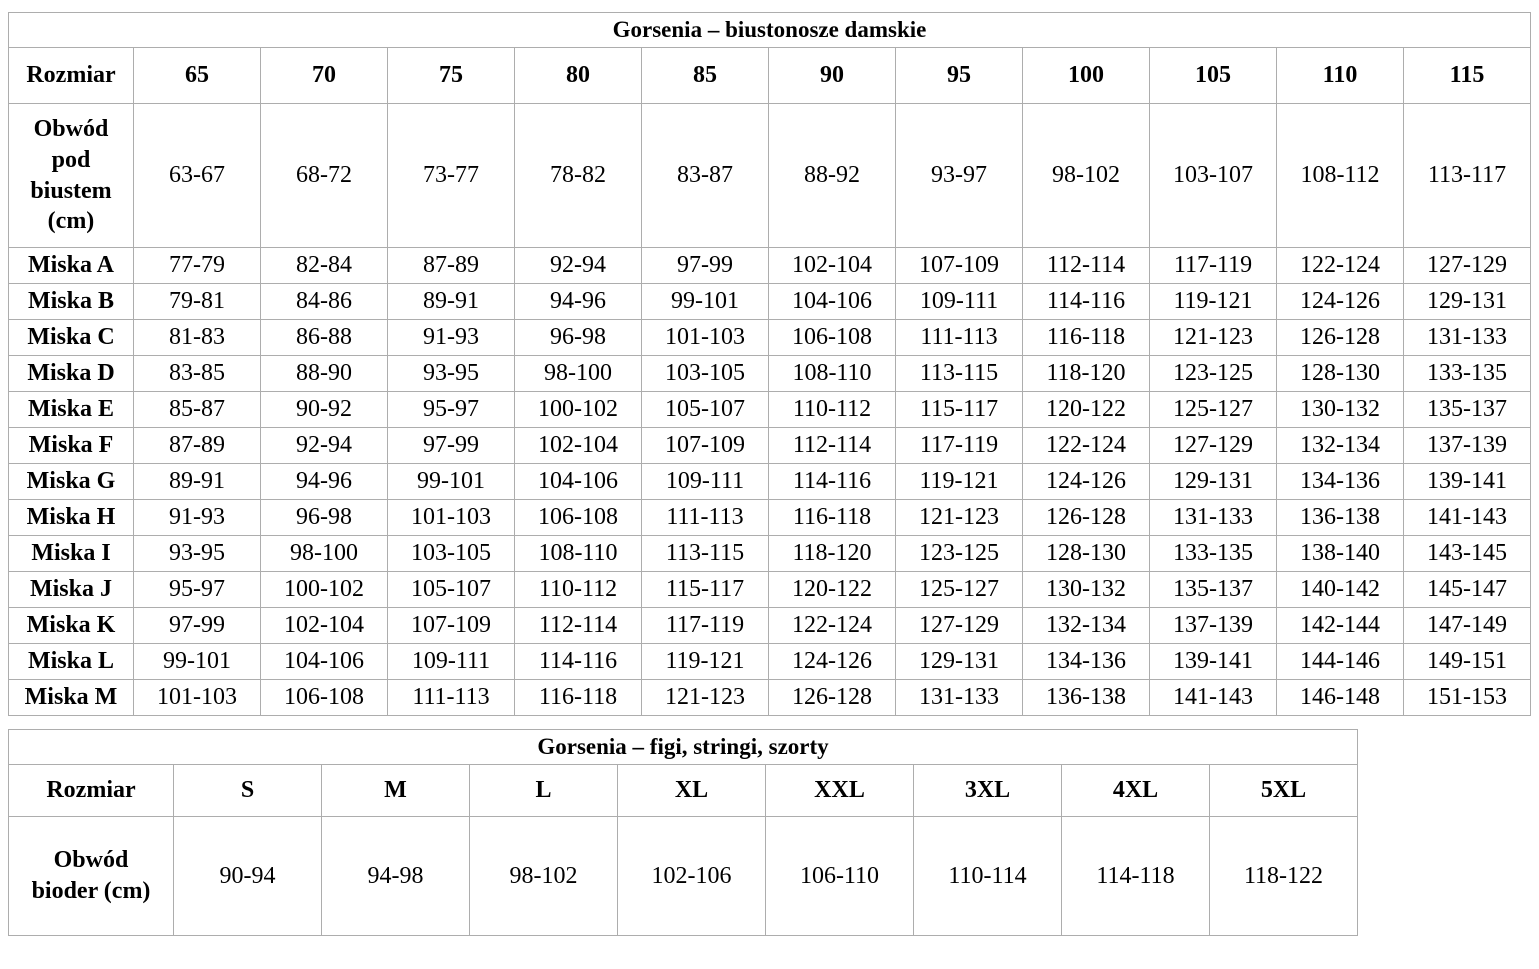 Image resolution: width=1539 pixels, height=969 pixels. Describe the element at coordinates (1340, 661) in the screenshot. I see `size-range-cell: 144-146` at that location.